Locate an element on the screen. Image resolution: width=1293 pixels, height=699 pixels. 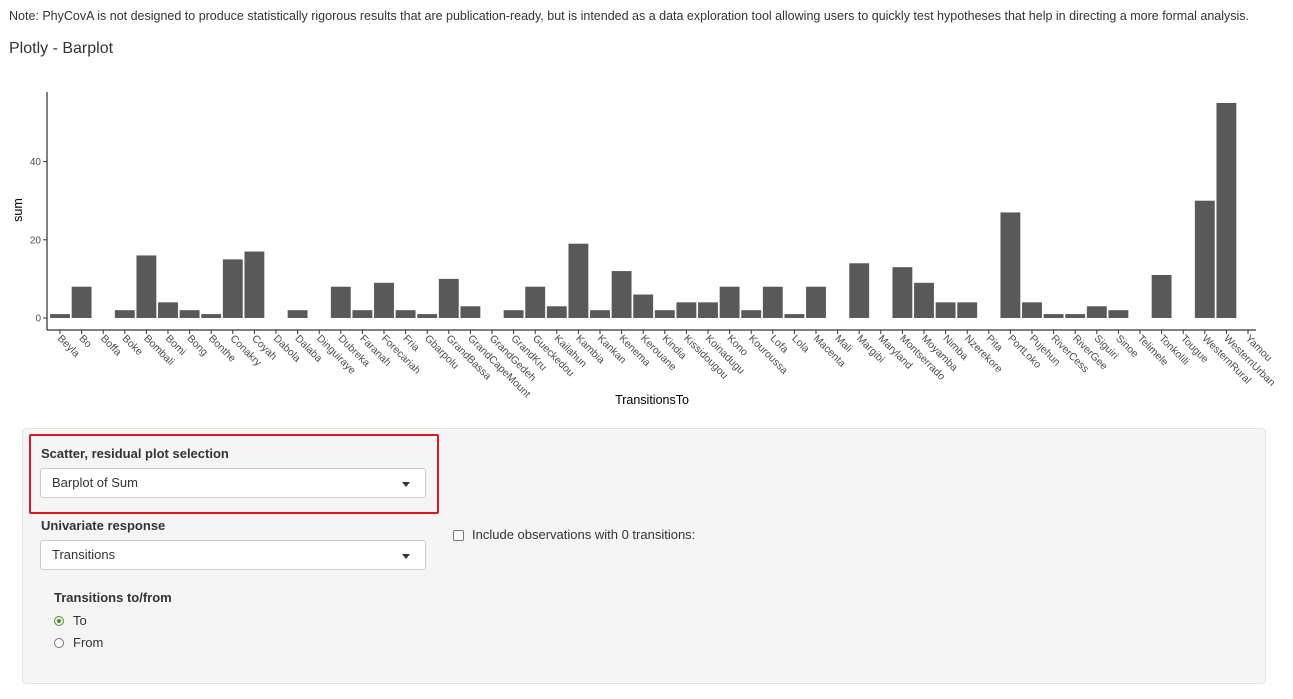
radio-from is located at coordinates (59, 642).